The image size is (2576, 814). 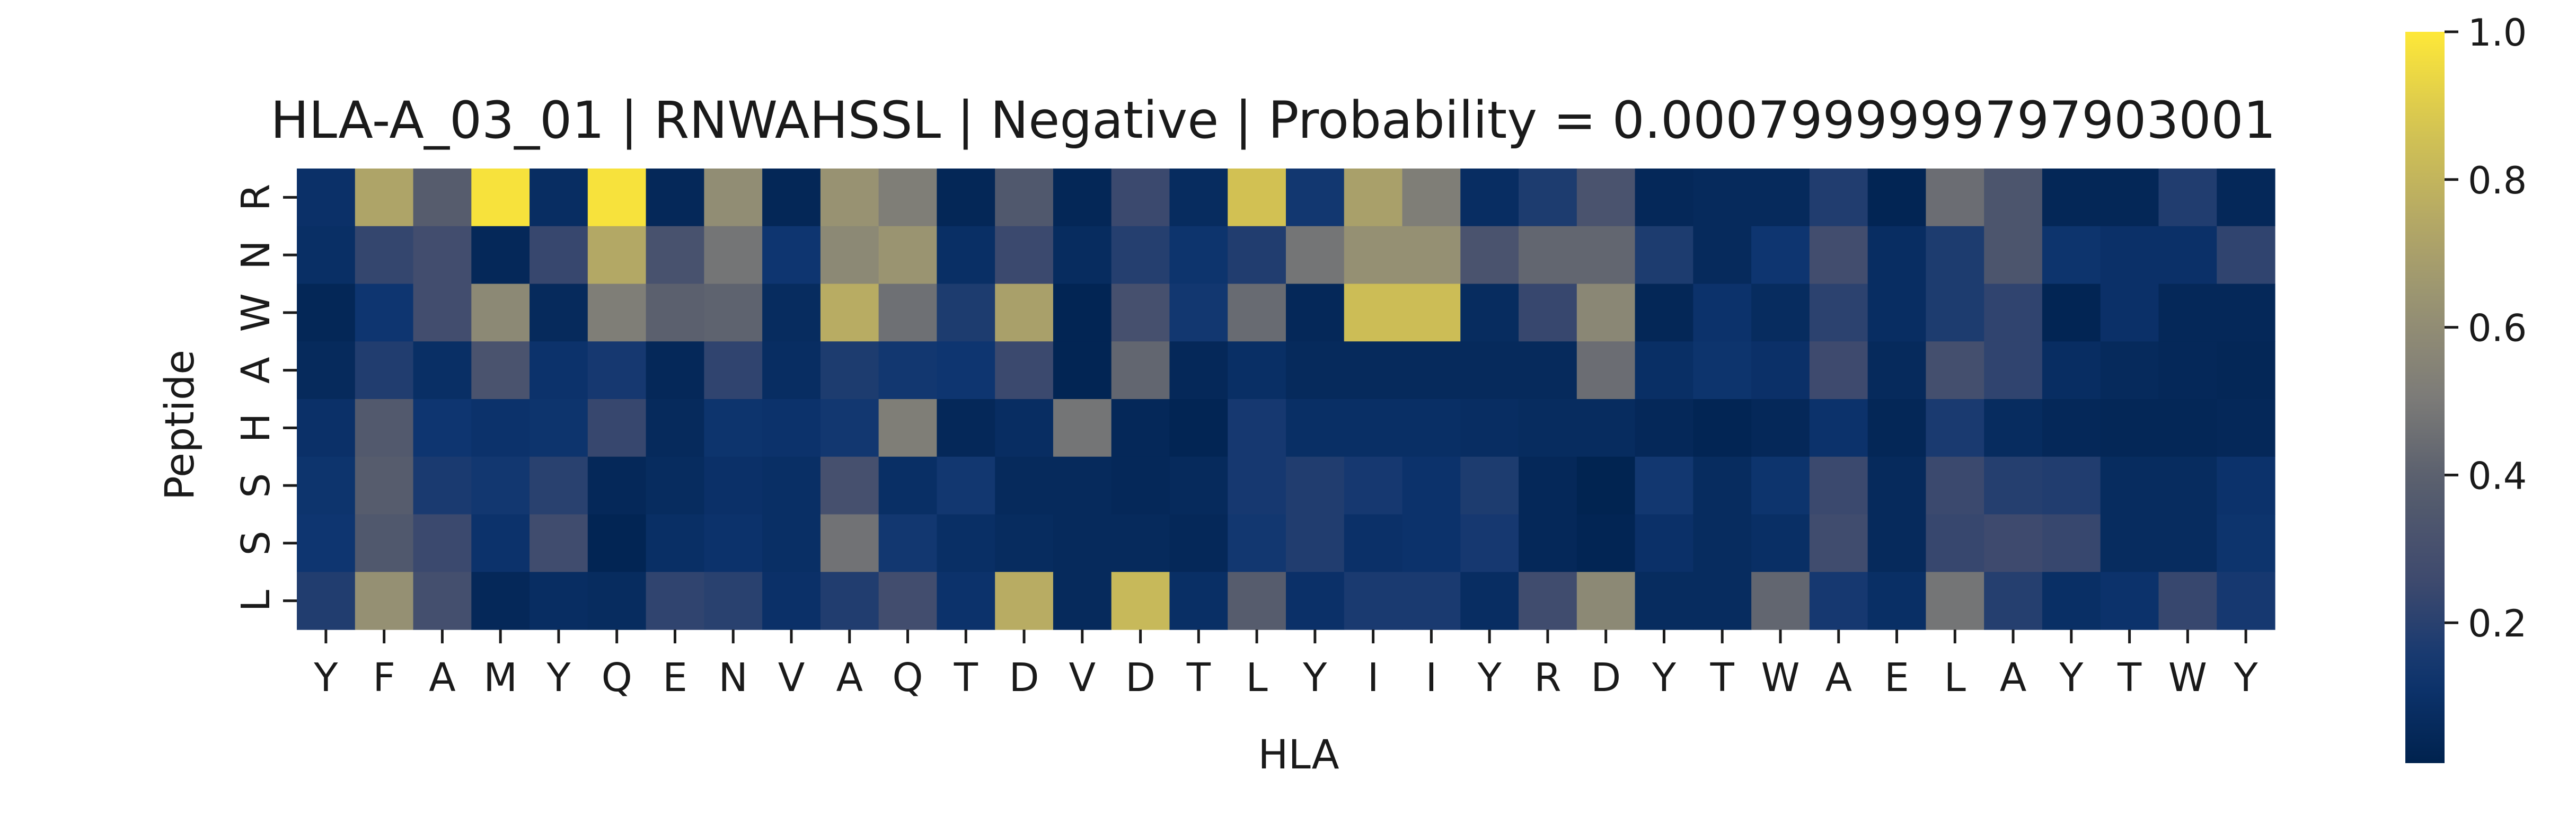 I want to click on x-tick-label: A, so click(x=1838, y=678).